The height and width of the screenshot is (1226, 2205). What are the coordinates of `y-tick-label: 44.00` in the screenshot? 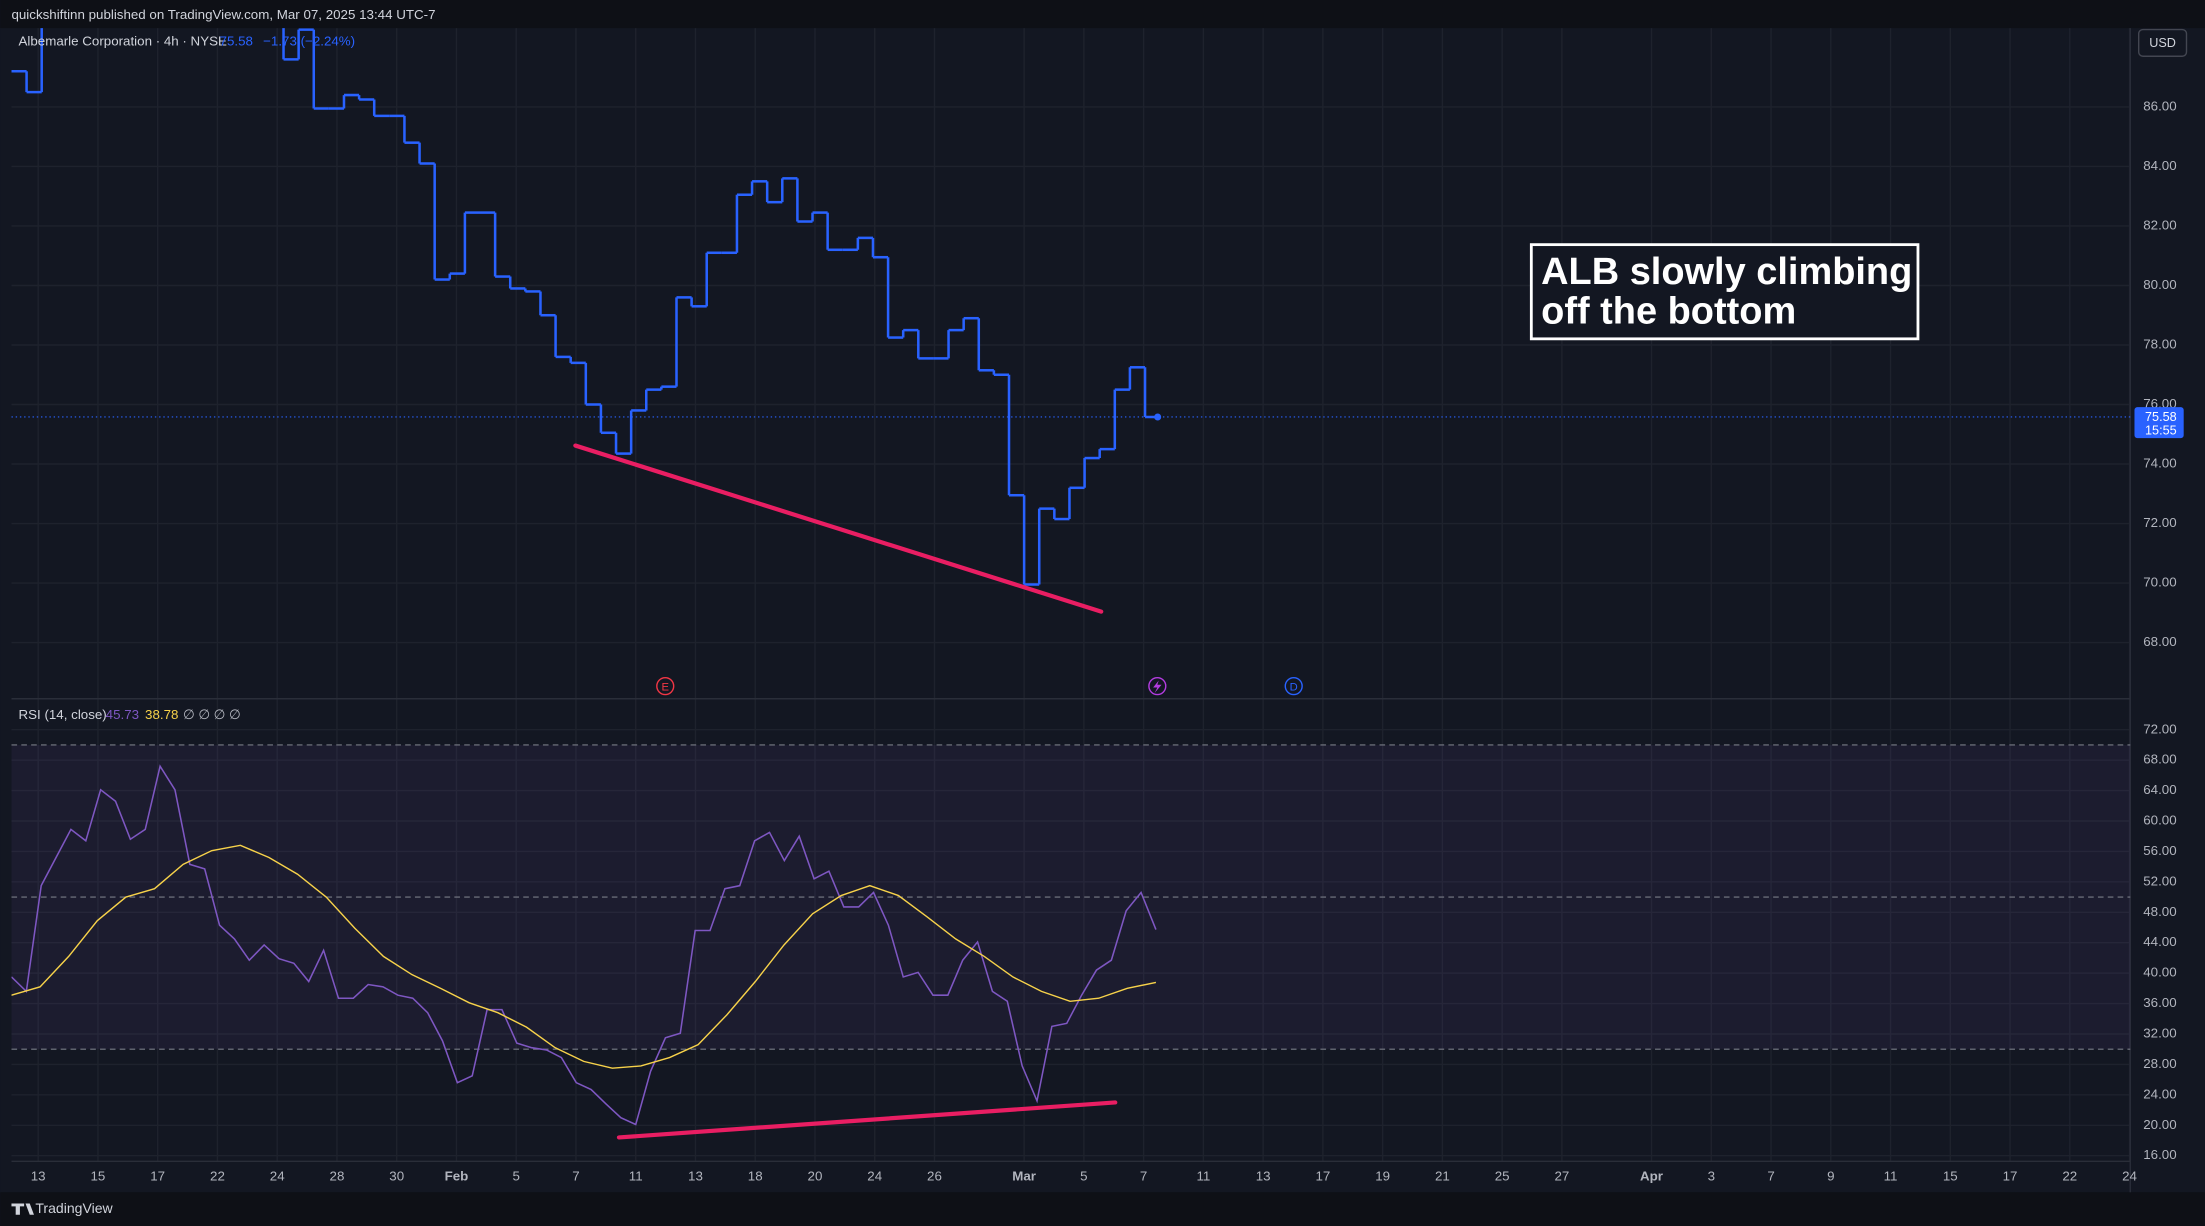 It's located at (2159, 941).